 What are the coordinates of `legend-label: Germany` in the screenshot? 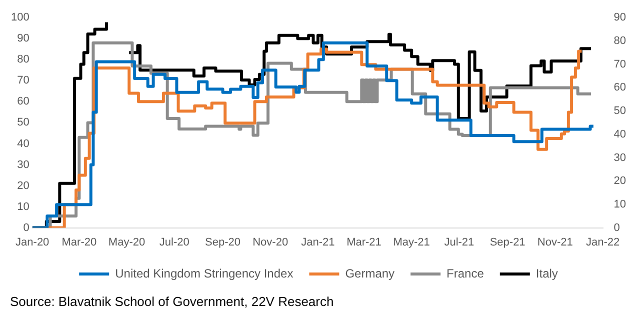 It's located at (370, 273).